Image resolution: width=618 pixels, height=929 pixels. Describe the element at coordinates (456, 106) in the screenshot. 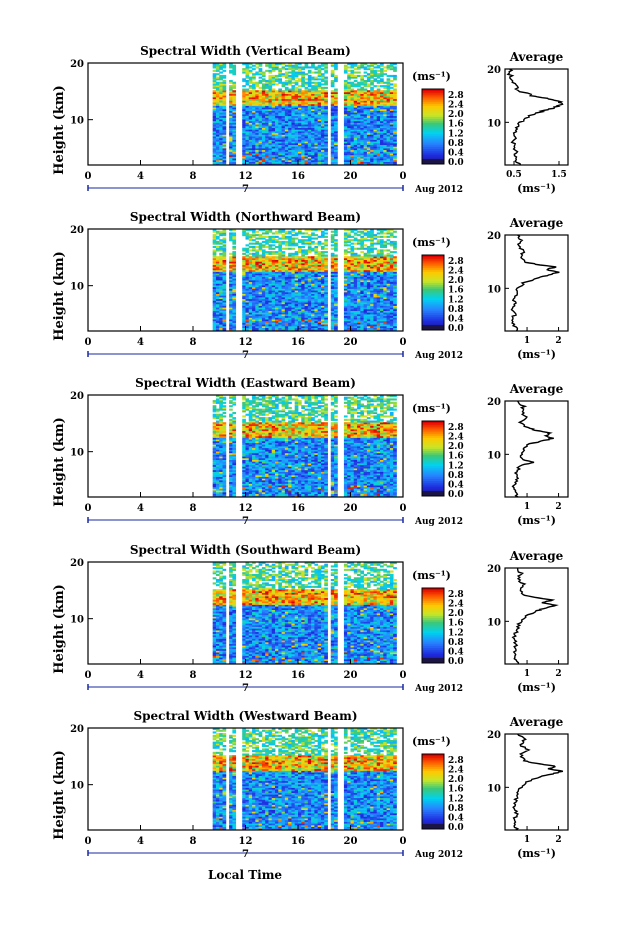

I see `colorbar-tick-label: 2.4` at that location.